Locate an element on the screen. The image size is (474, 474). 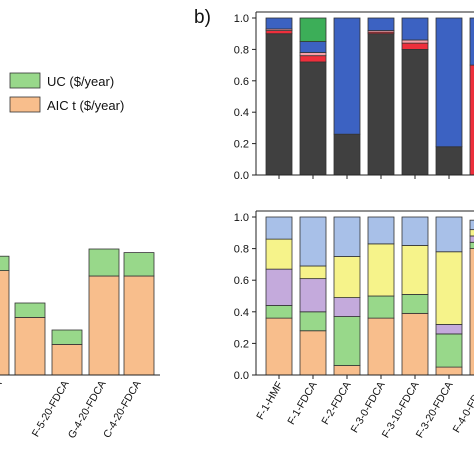
panel-label-b: b) is located at coordinates (202, 17).